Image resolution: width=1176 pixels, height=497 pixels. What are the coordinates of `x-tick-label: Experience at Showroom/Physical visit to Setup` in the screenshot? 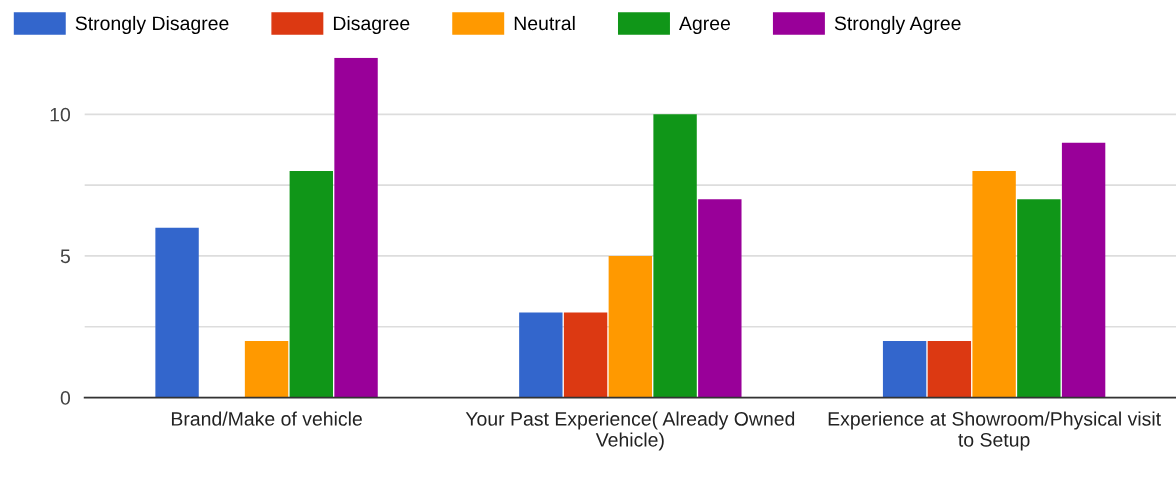 It's located at (994, 431).